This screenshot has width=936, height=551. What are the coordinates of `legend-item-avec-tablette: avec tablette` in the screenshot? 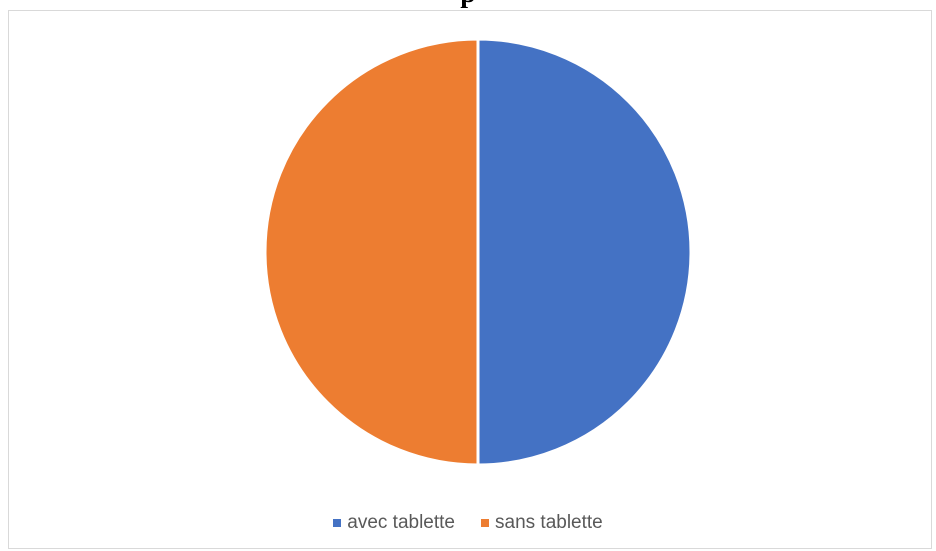 It's located at (394, 523).